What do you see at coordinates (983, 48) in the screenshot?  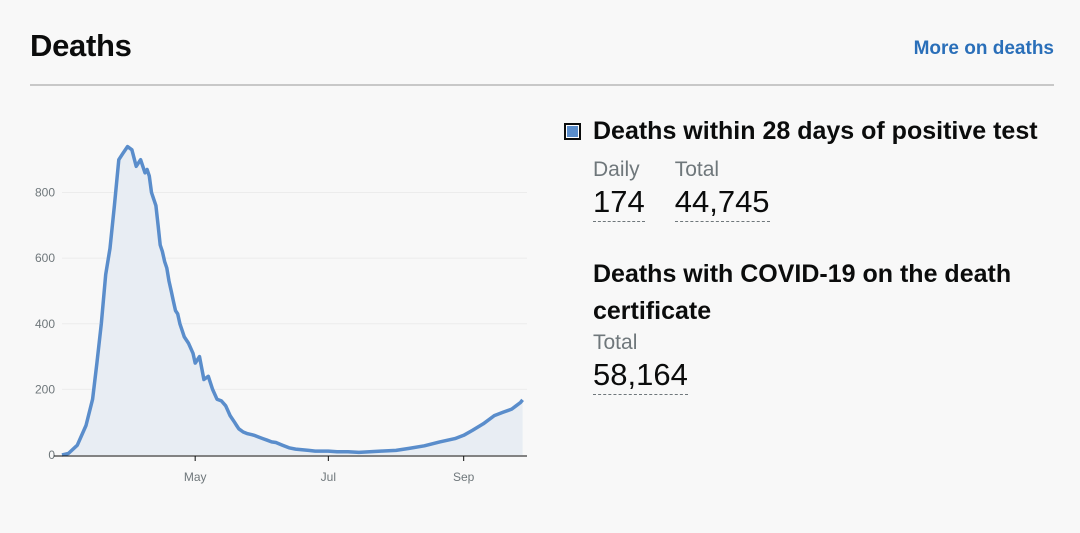 I see `more-on-deaths-link: More on deaths` at bounding box center [983, 48].